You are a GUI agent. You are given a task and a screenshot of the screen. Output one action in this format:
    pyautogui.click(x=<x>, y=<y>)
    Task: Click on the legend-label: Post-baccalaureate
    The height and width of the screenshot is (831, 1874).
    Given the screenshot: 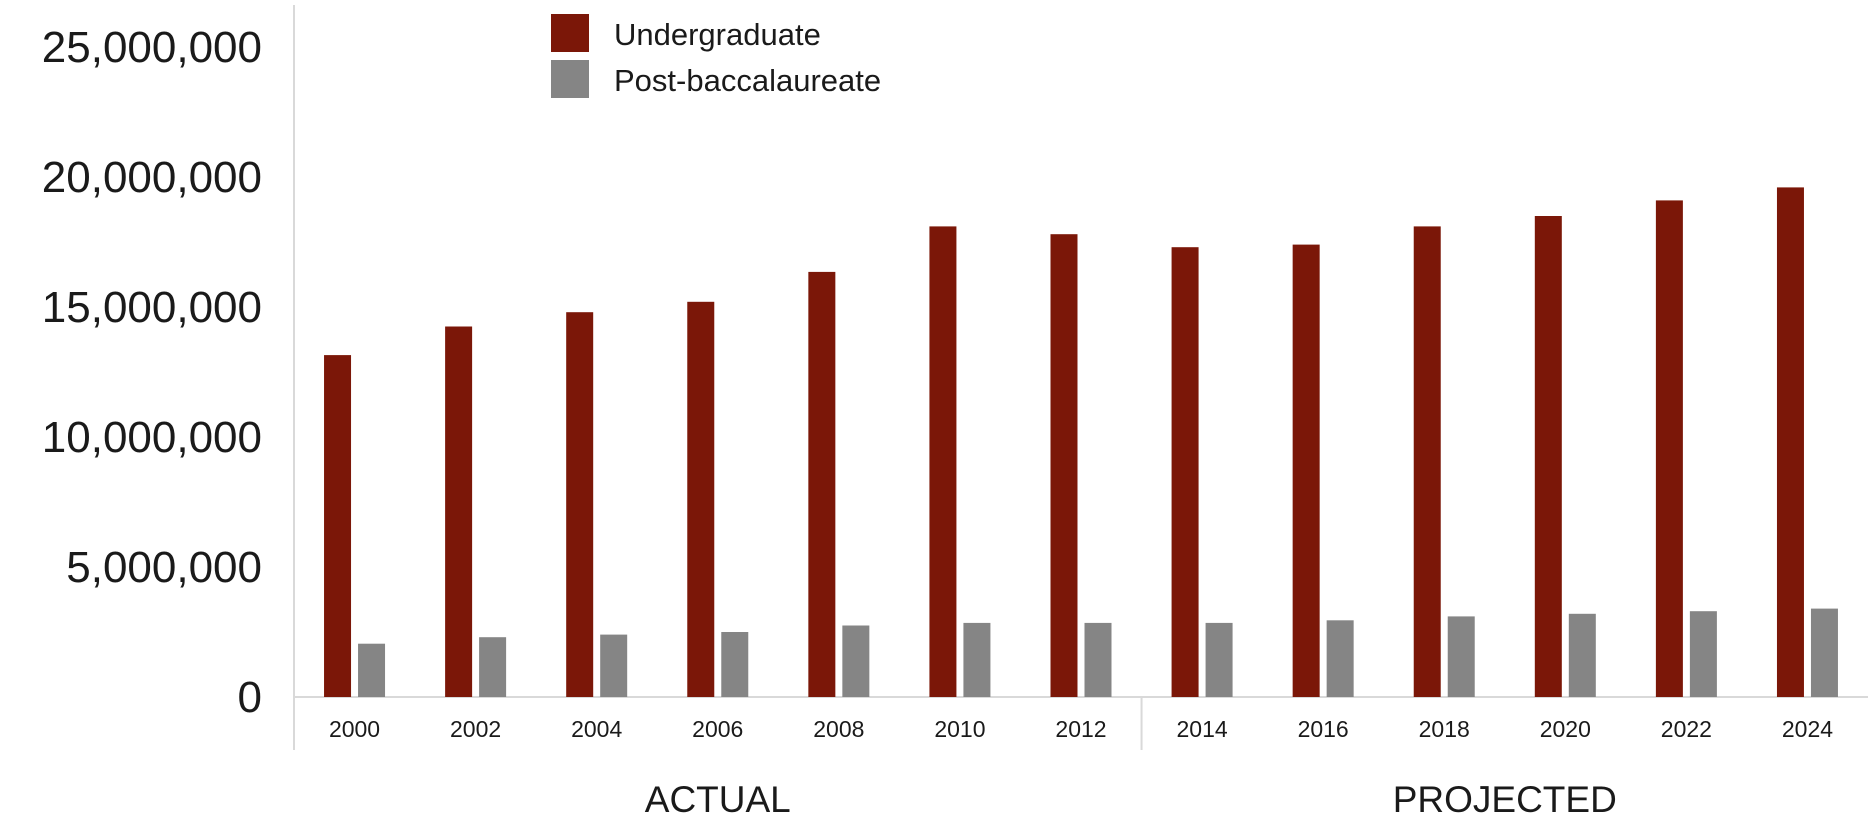 What is the action you would take?
    pyautogui.click(x=747, y=80)
    